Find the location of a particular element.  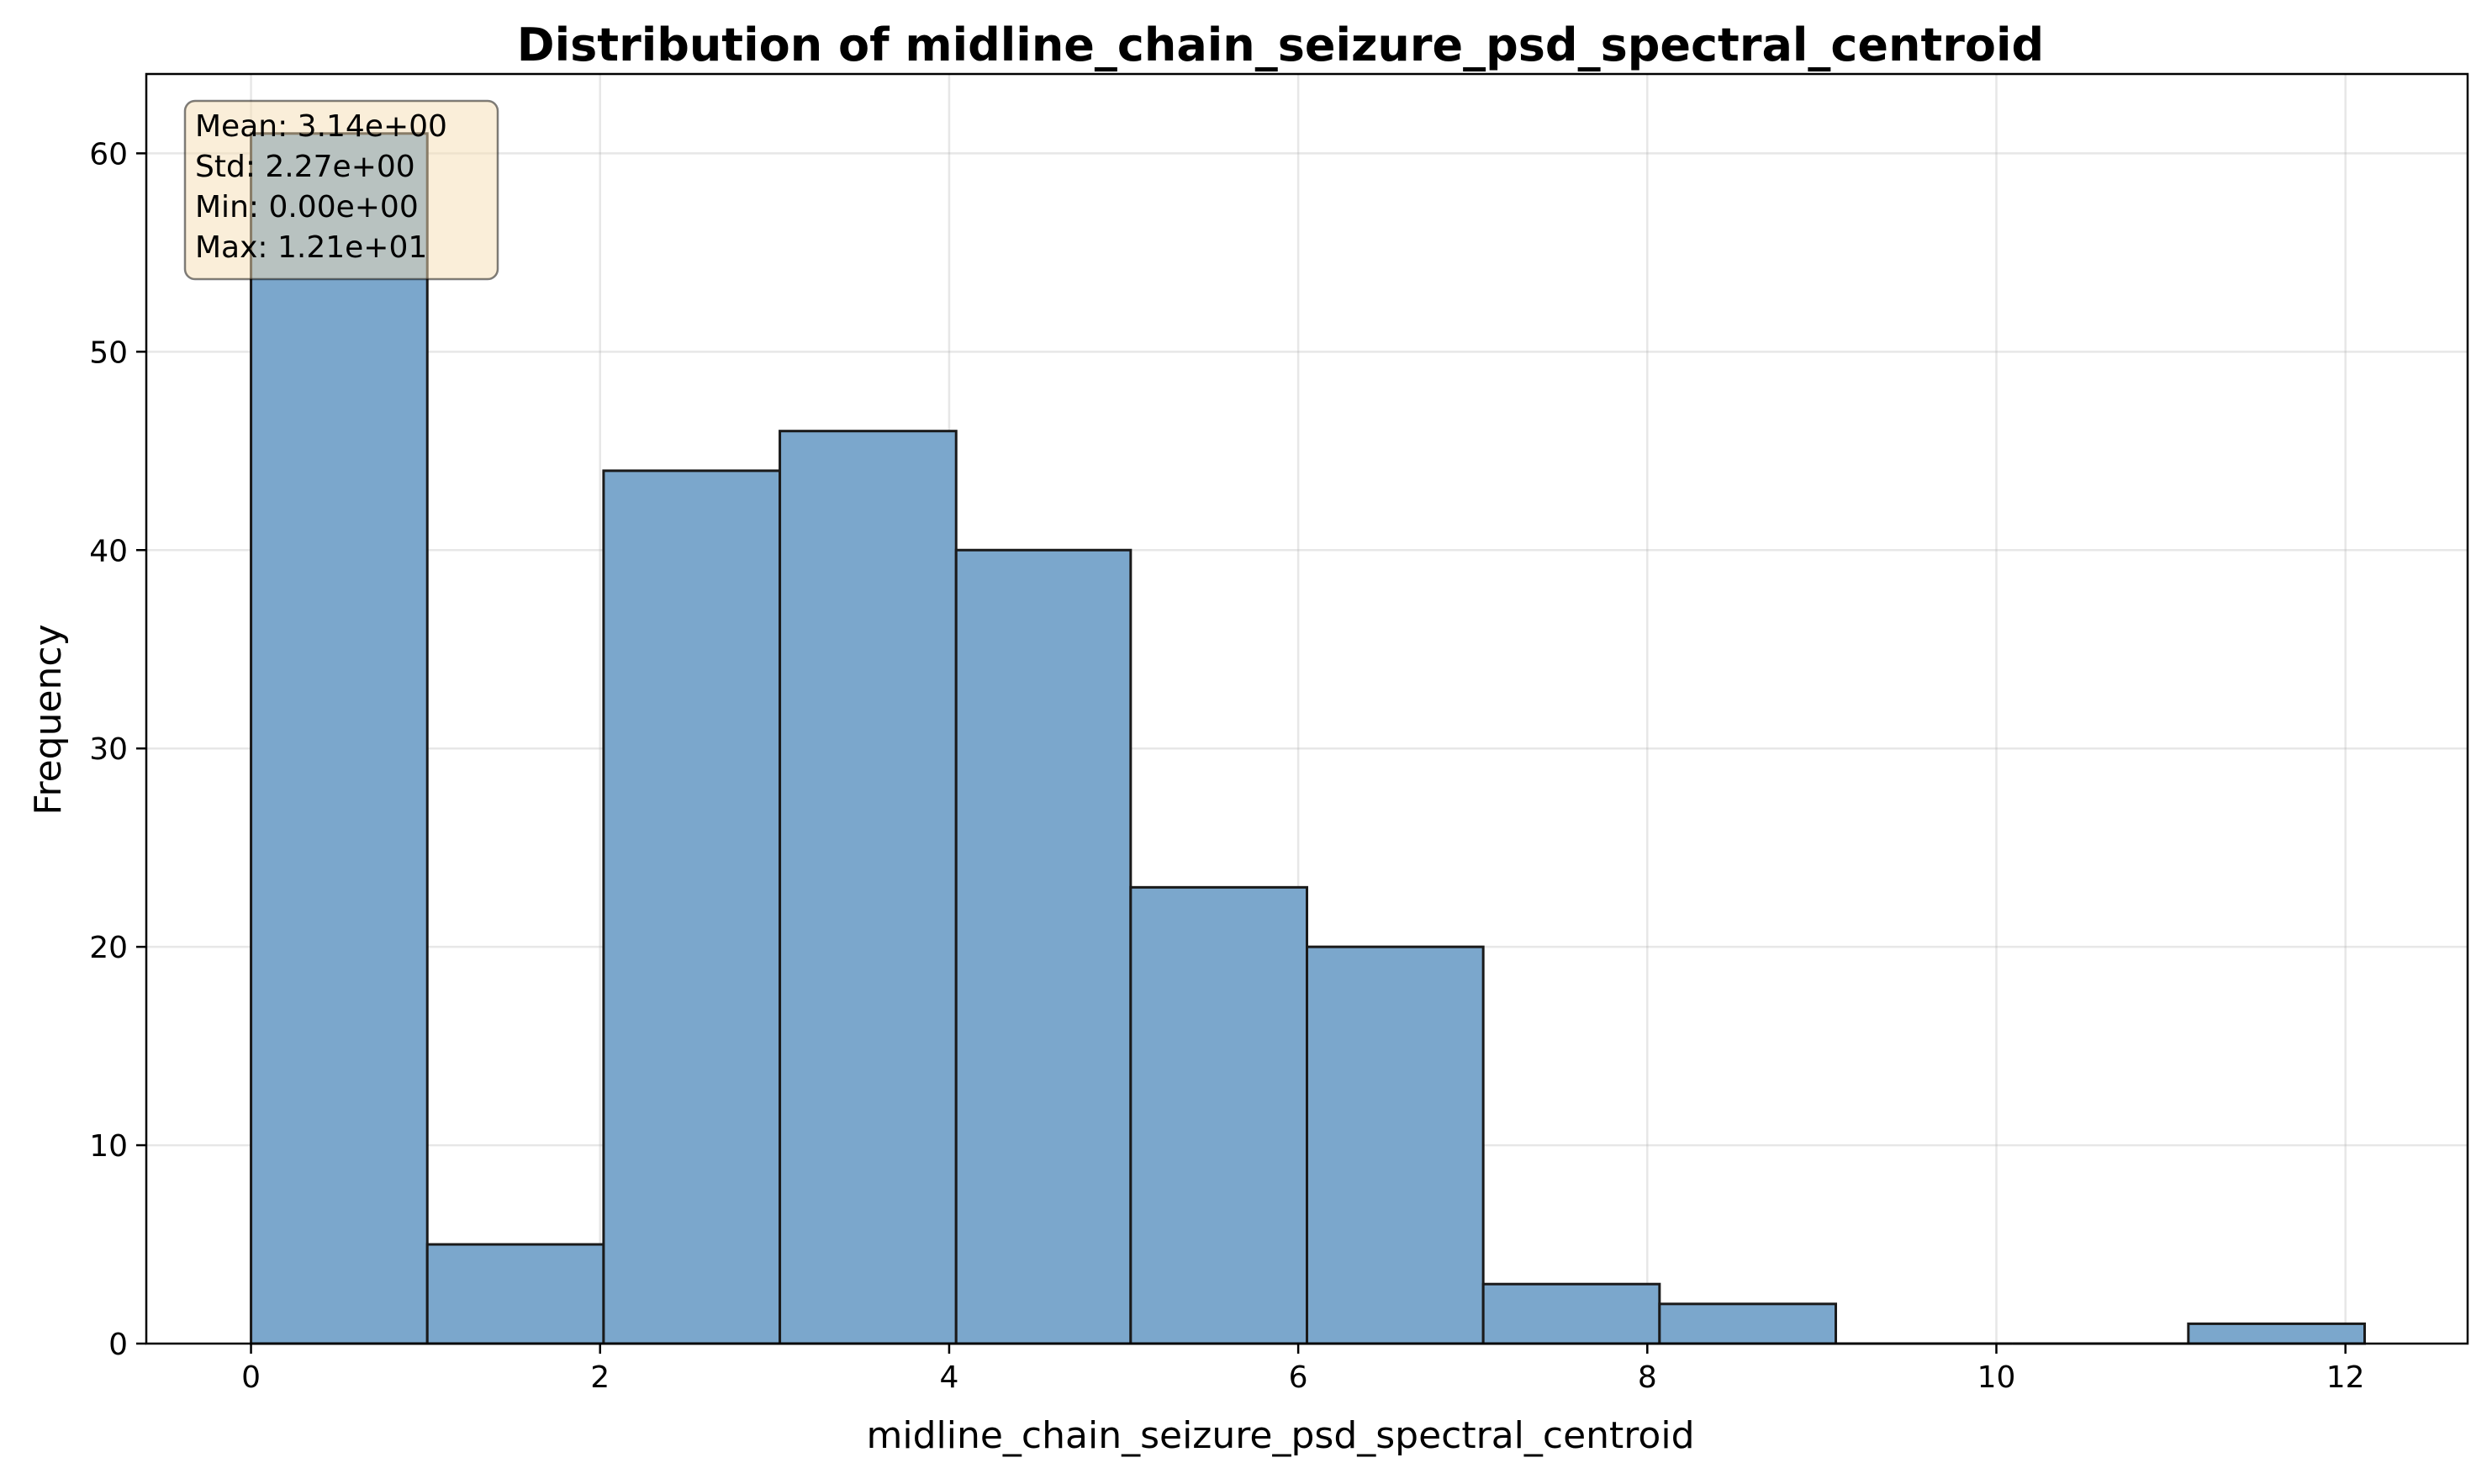

y-tick-label: 20 is located at coordinates (108, 948).